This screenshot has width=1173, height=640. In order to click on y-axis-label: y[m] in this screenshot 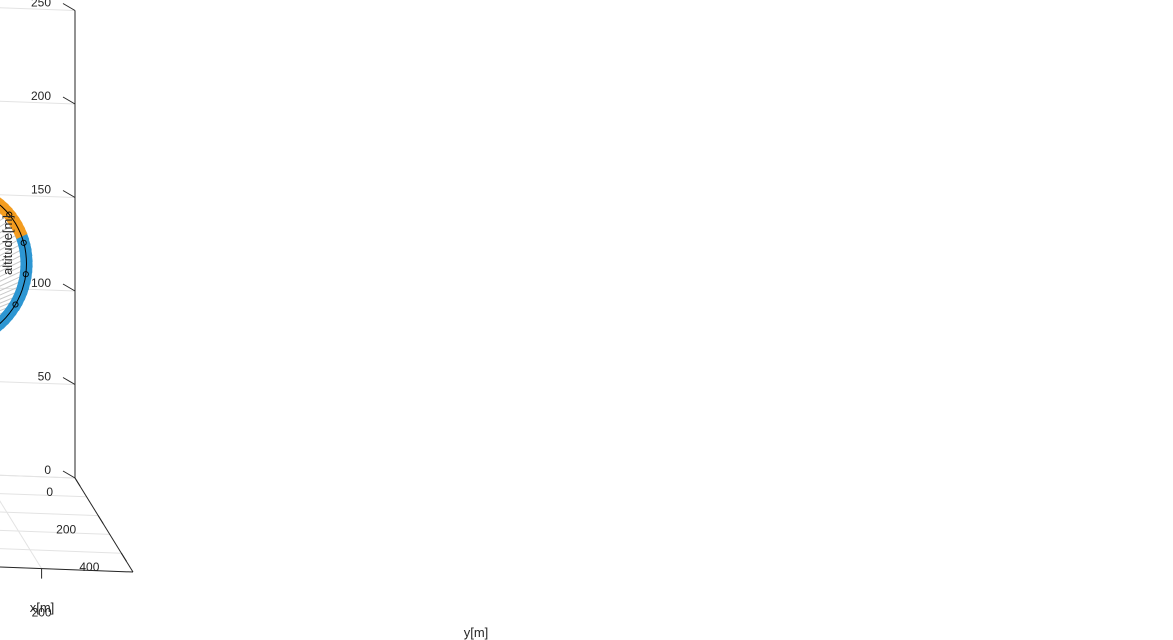, I will do `click(476, 632)`.